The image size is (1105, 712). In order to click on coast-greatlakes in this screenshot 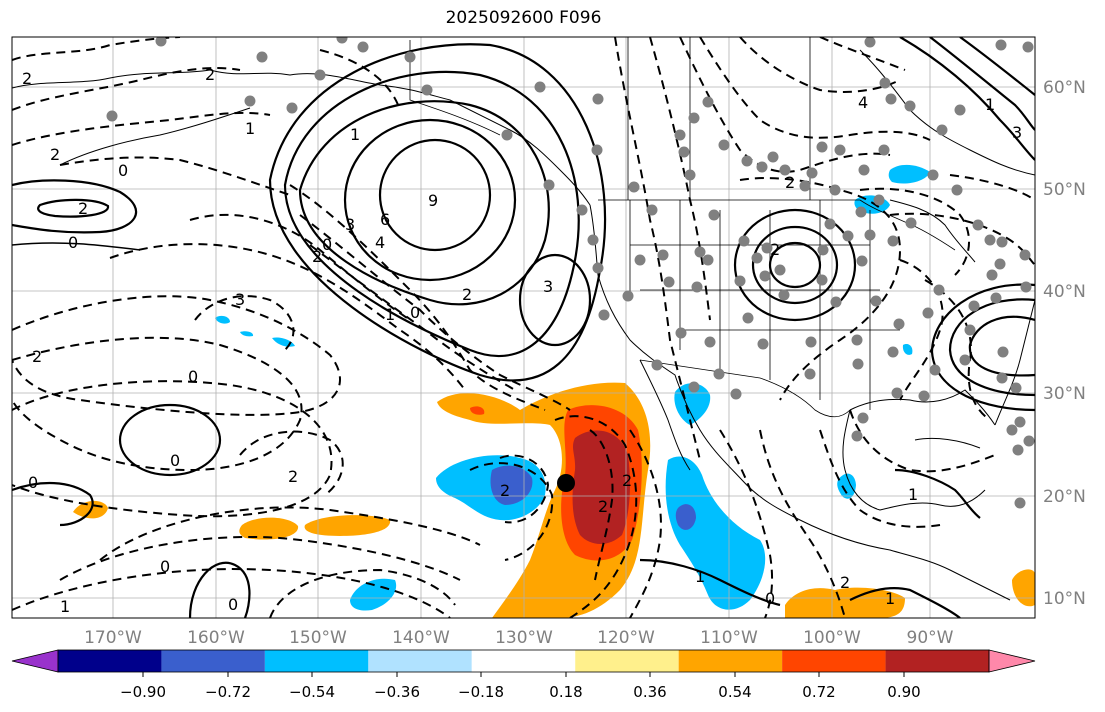, I will do `click(932, 231)`.